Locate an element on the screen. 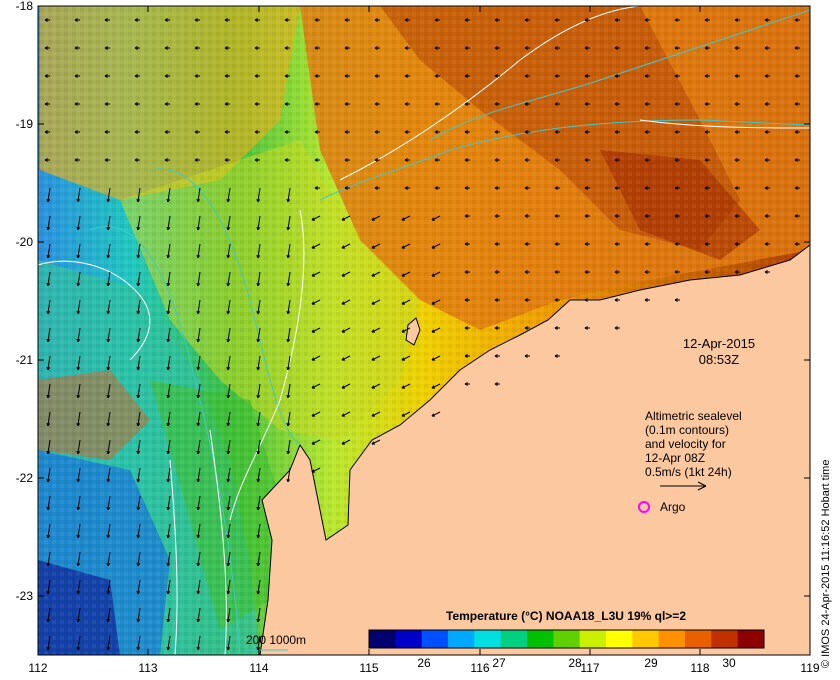 The width and height of the screenshot is (840, 680). x-tick-label: 119 is located at coordinates (809, 668).